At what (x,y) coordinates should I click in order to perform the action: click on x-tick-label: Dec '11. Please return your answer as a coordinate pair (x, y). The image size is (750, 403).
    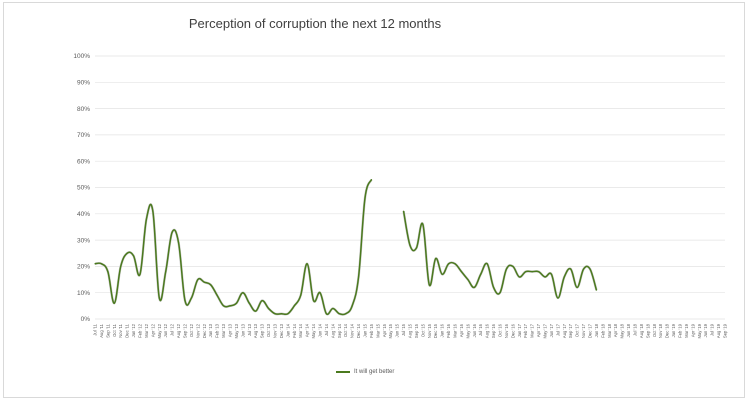
    Looking at the image, I should click on (127, 330).